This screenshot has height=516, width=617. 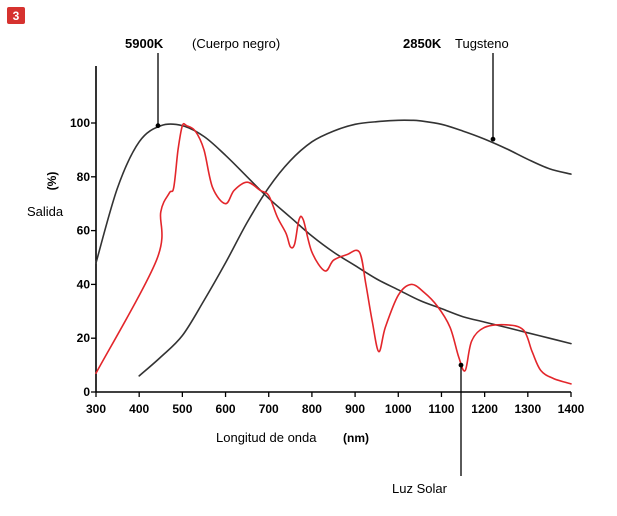 What do you see at coordinates (456, 89) in the screenshot?
I see `annotation-2: 2850K Tugsteno` at bounding box center [456, 89].